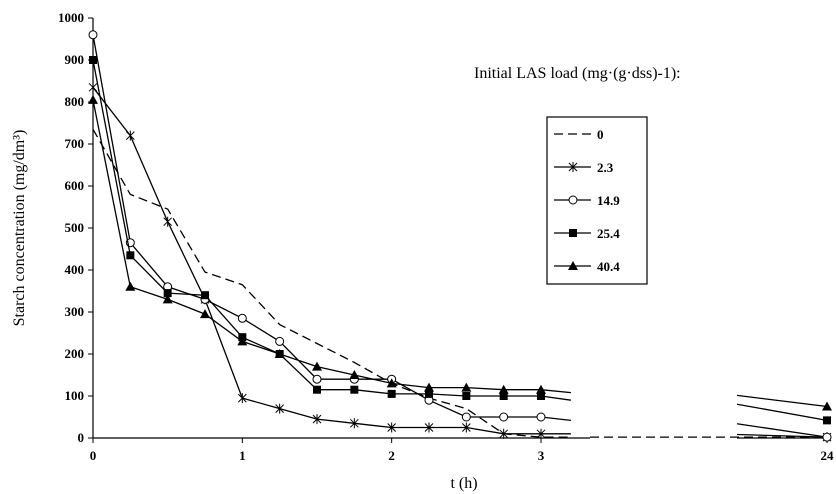  Describe the element at coordinates (71, 17) in the screenshot. I see `y-tick-label: 1000` at that location.